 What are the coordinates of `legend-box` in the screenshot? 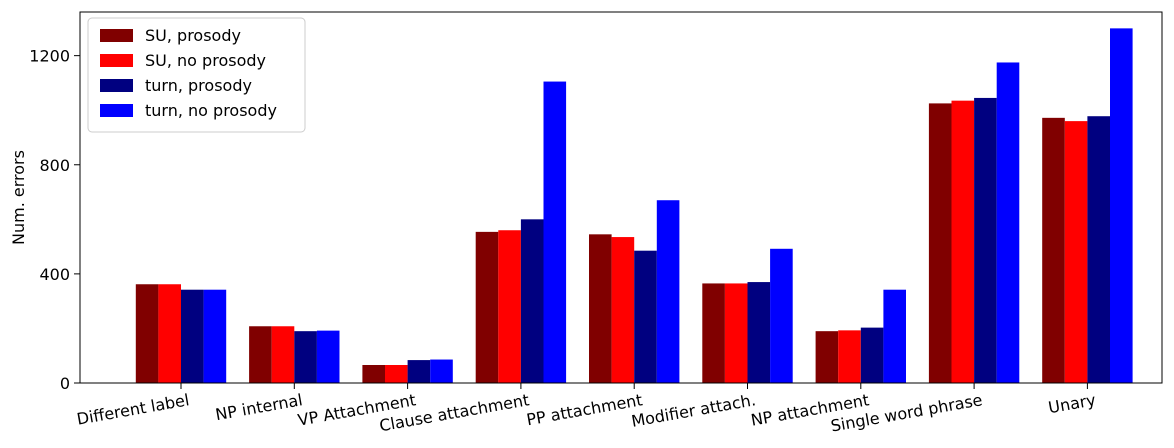 It's located at (196, 75).